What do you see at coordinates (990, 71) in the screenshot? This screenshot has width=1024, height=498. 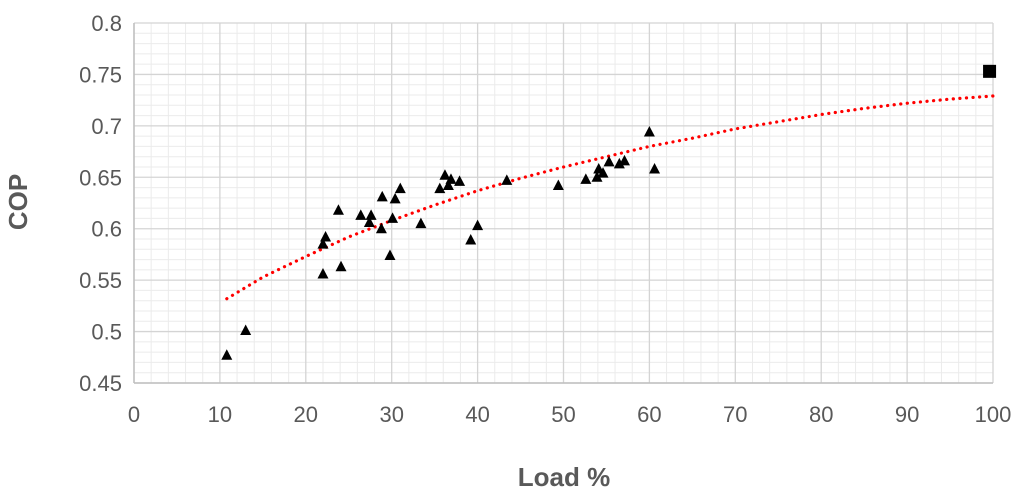 I see `square-point` at bounding box center [990, 71].